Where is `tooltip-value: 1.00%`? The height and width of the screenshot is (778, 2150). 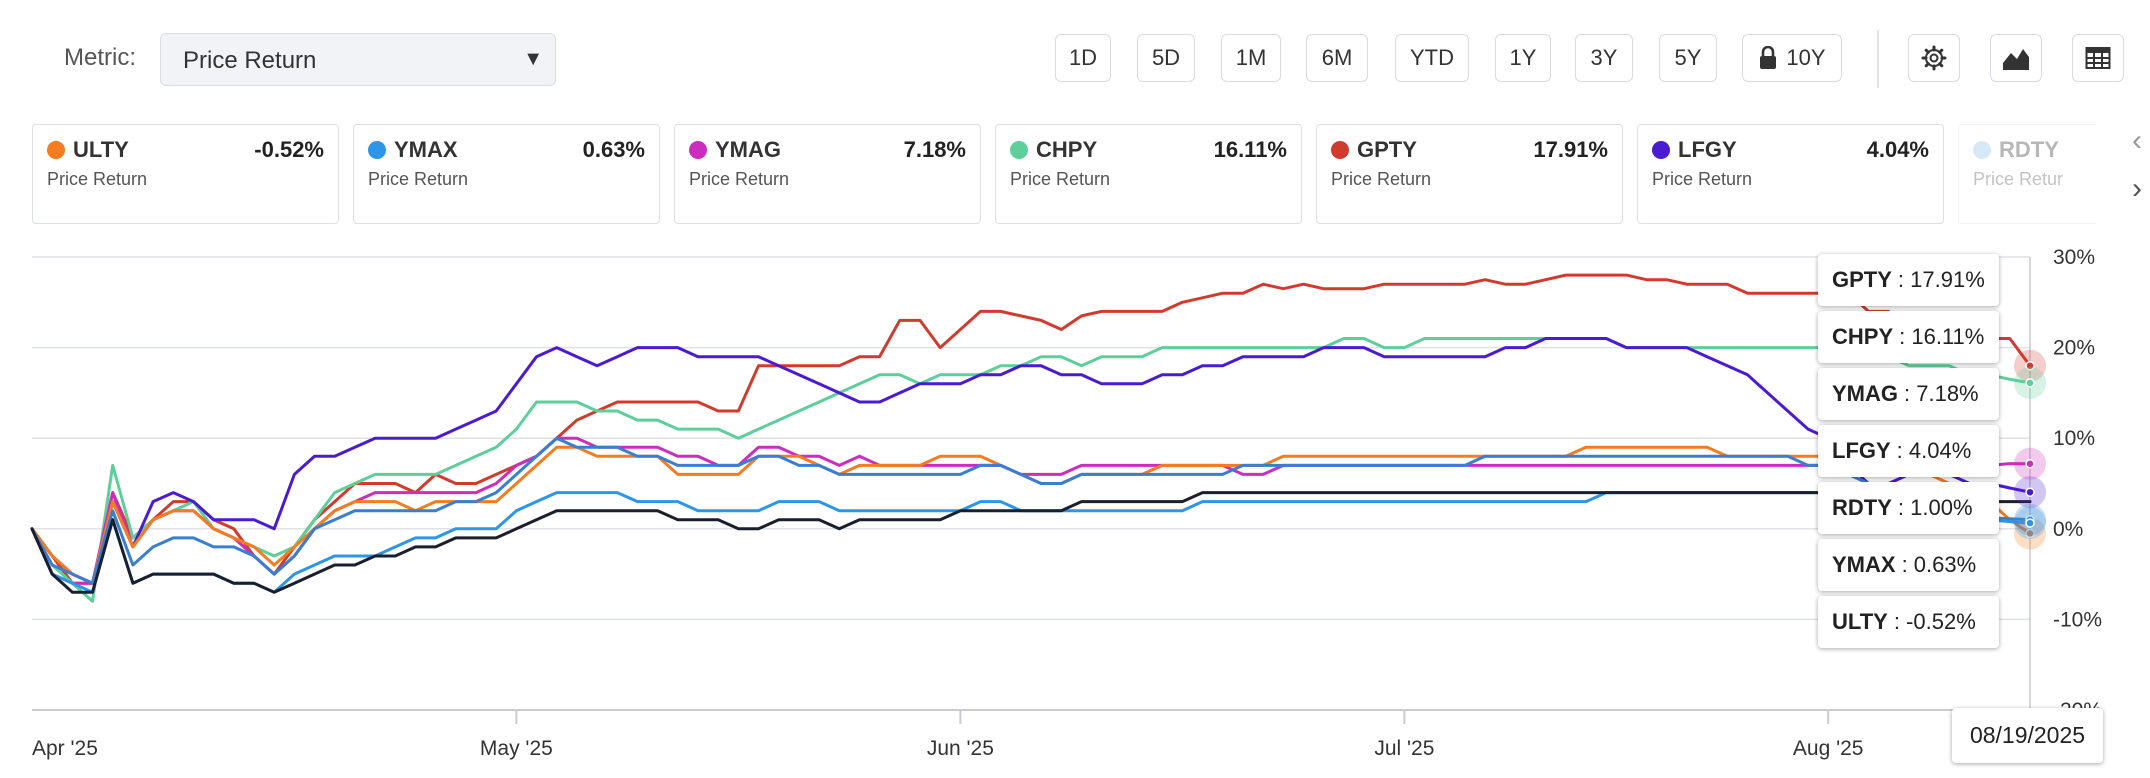
tooltip-value: 1.00% is located at coordinates (1941, 507).